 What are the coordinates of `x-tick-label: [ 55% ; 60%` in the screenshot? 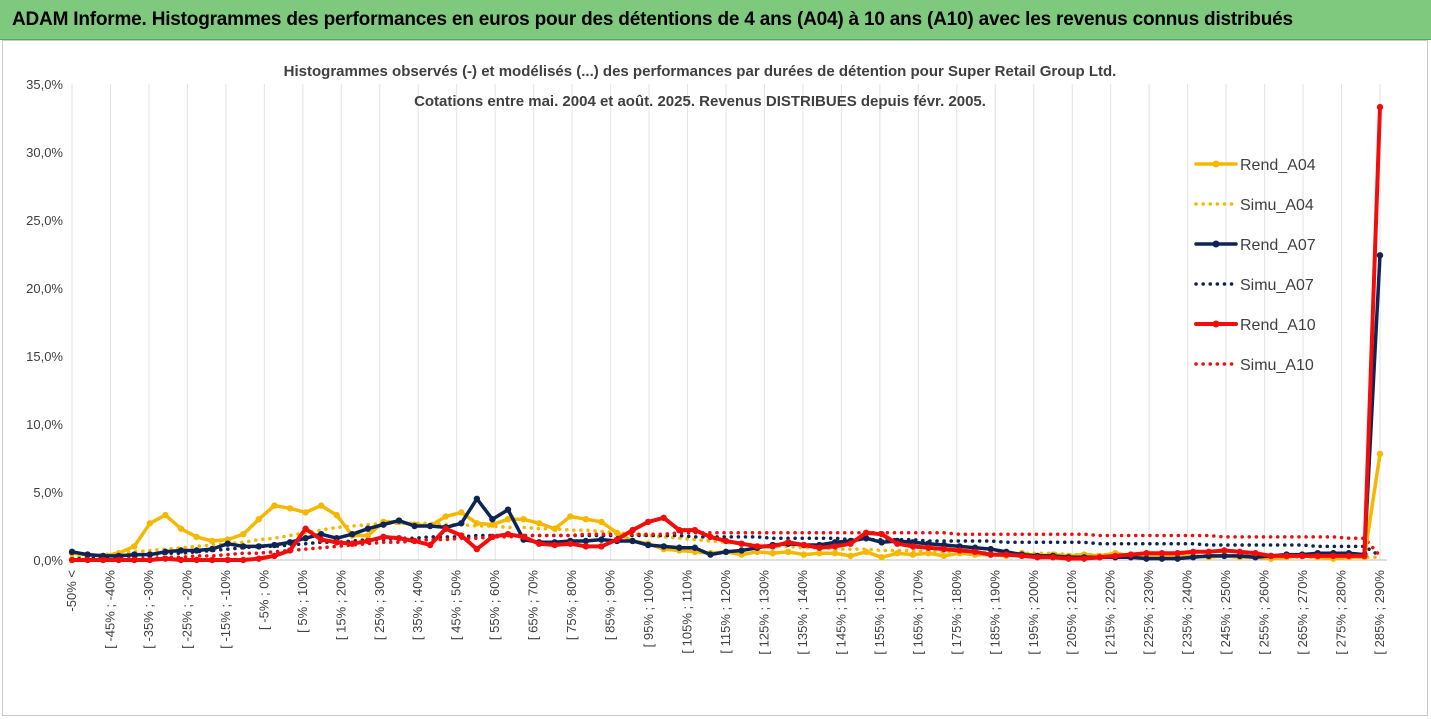 It's located at (494, 605).